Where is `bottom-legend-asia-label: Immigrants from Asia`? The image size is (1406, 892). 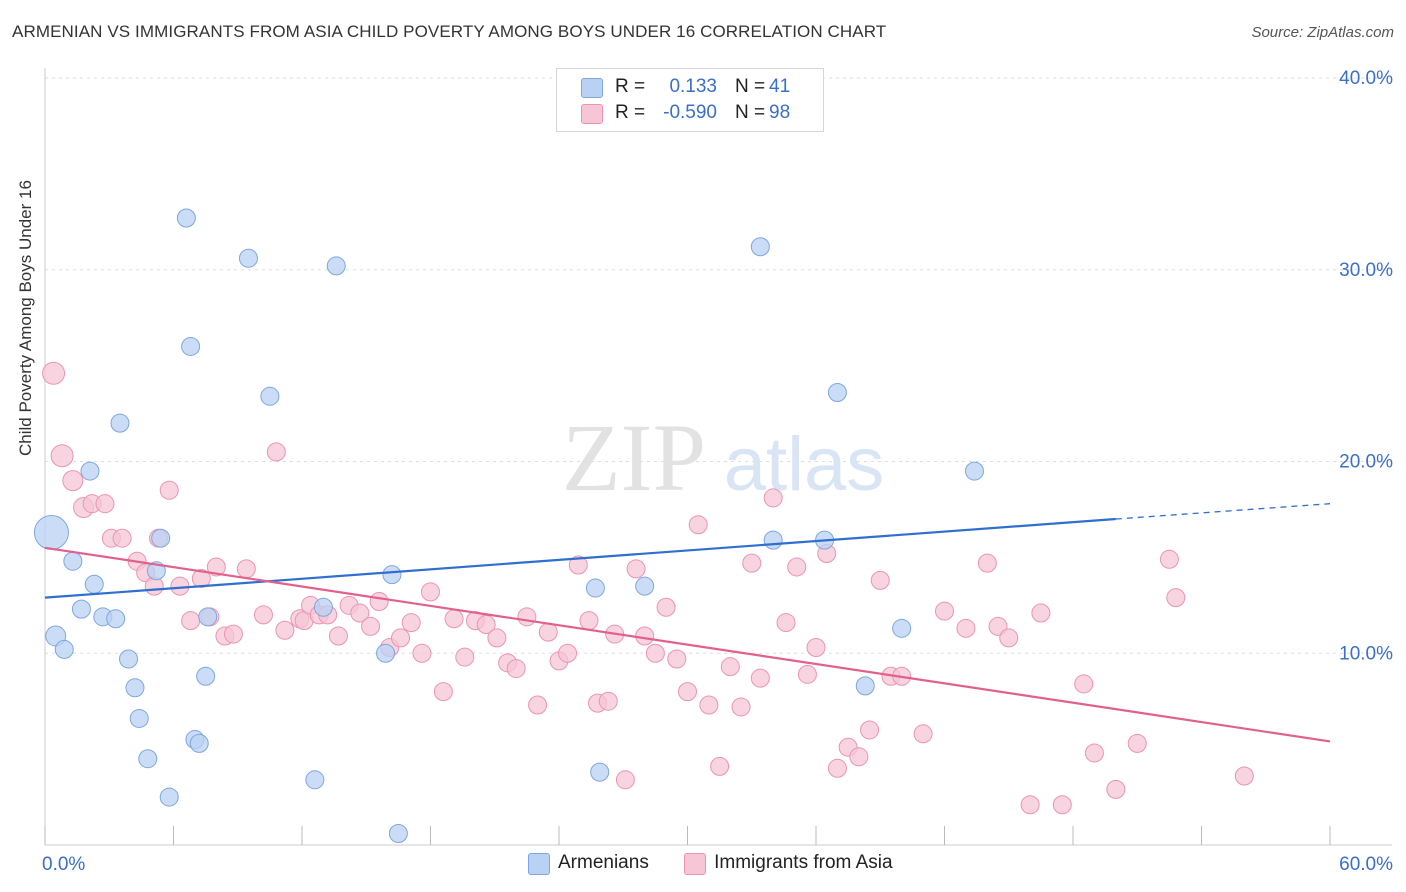
bottom-legend-asia-label: Immigrants from Asia is located at coordinates (803, 862).